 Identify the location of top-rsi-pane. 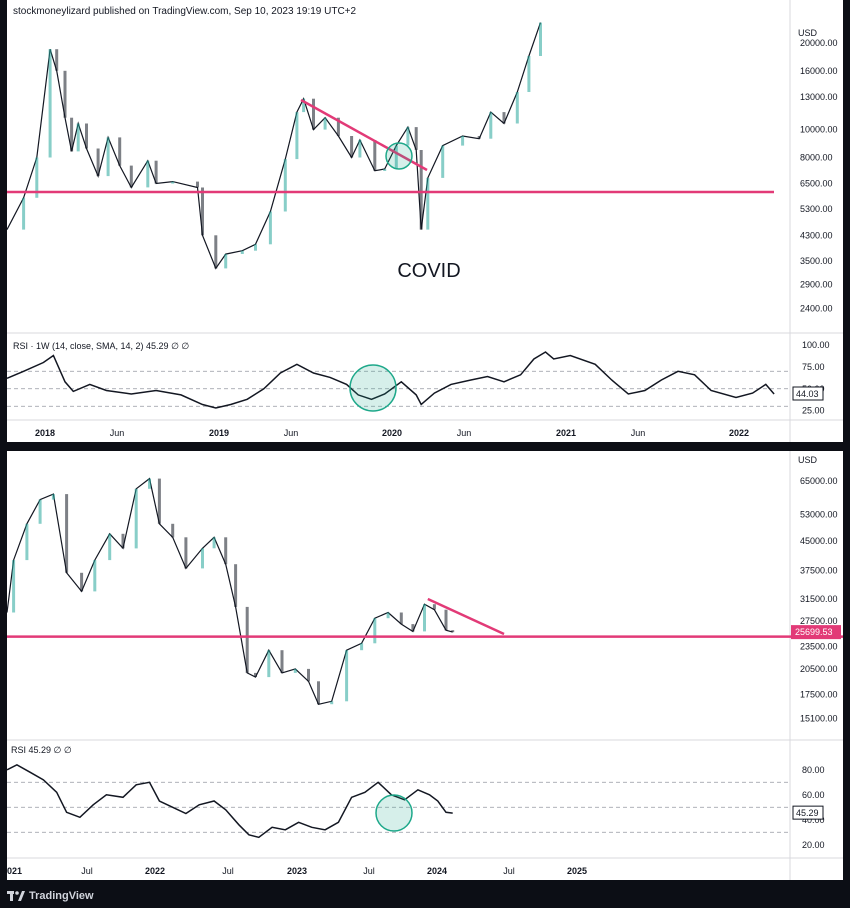
(398, 380).